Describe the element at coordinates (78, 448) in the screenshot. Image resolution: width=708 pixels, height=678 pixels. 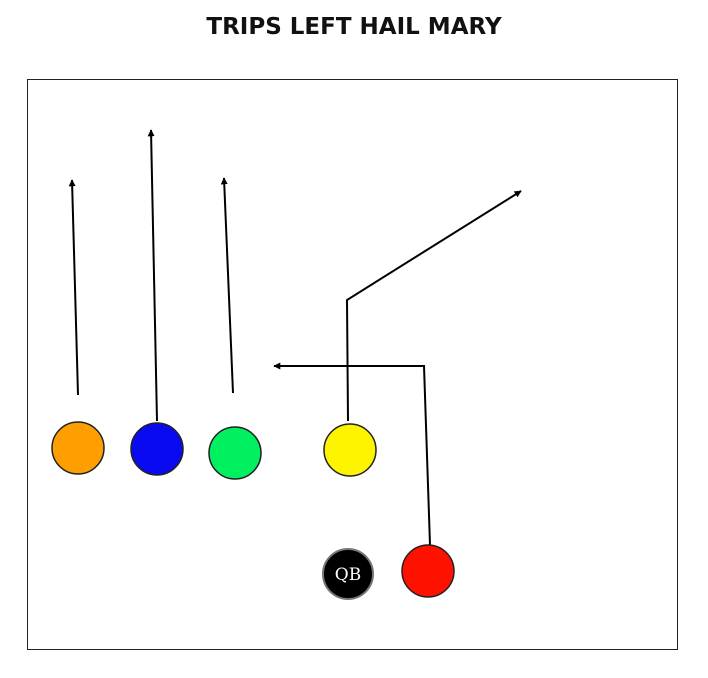
I see `player-orange` at that location.